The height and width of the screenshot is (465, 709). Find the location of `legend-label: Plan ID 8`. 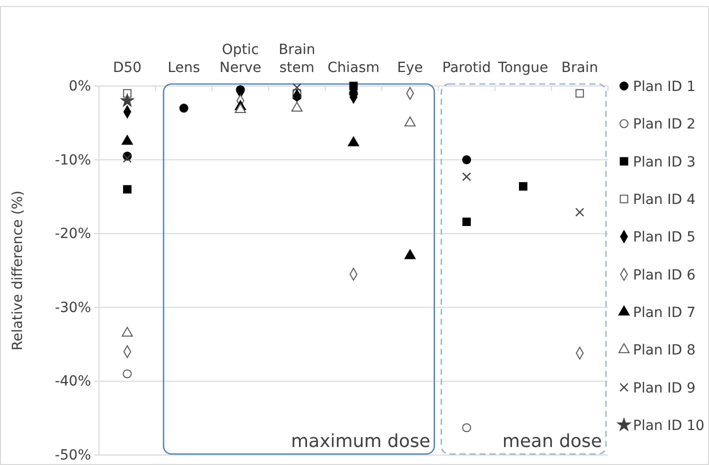

legend-label: Plan ID 8 is located at coordinates (664, 350).